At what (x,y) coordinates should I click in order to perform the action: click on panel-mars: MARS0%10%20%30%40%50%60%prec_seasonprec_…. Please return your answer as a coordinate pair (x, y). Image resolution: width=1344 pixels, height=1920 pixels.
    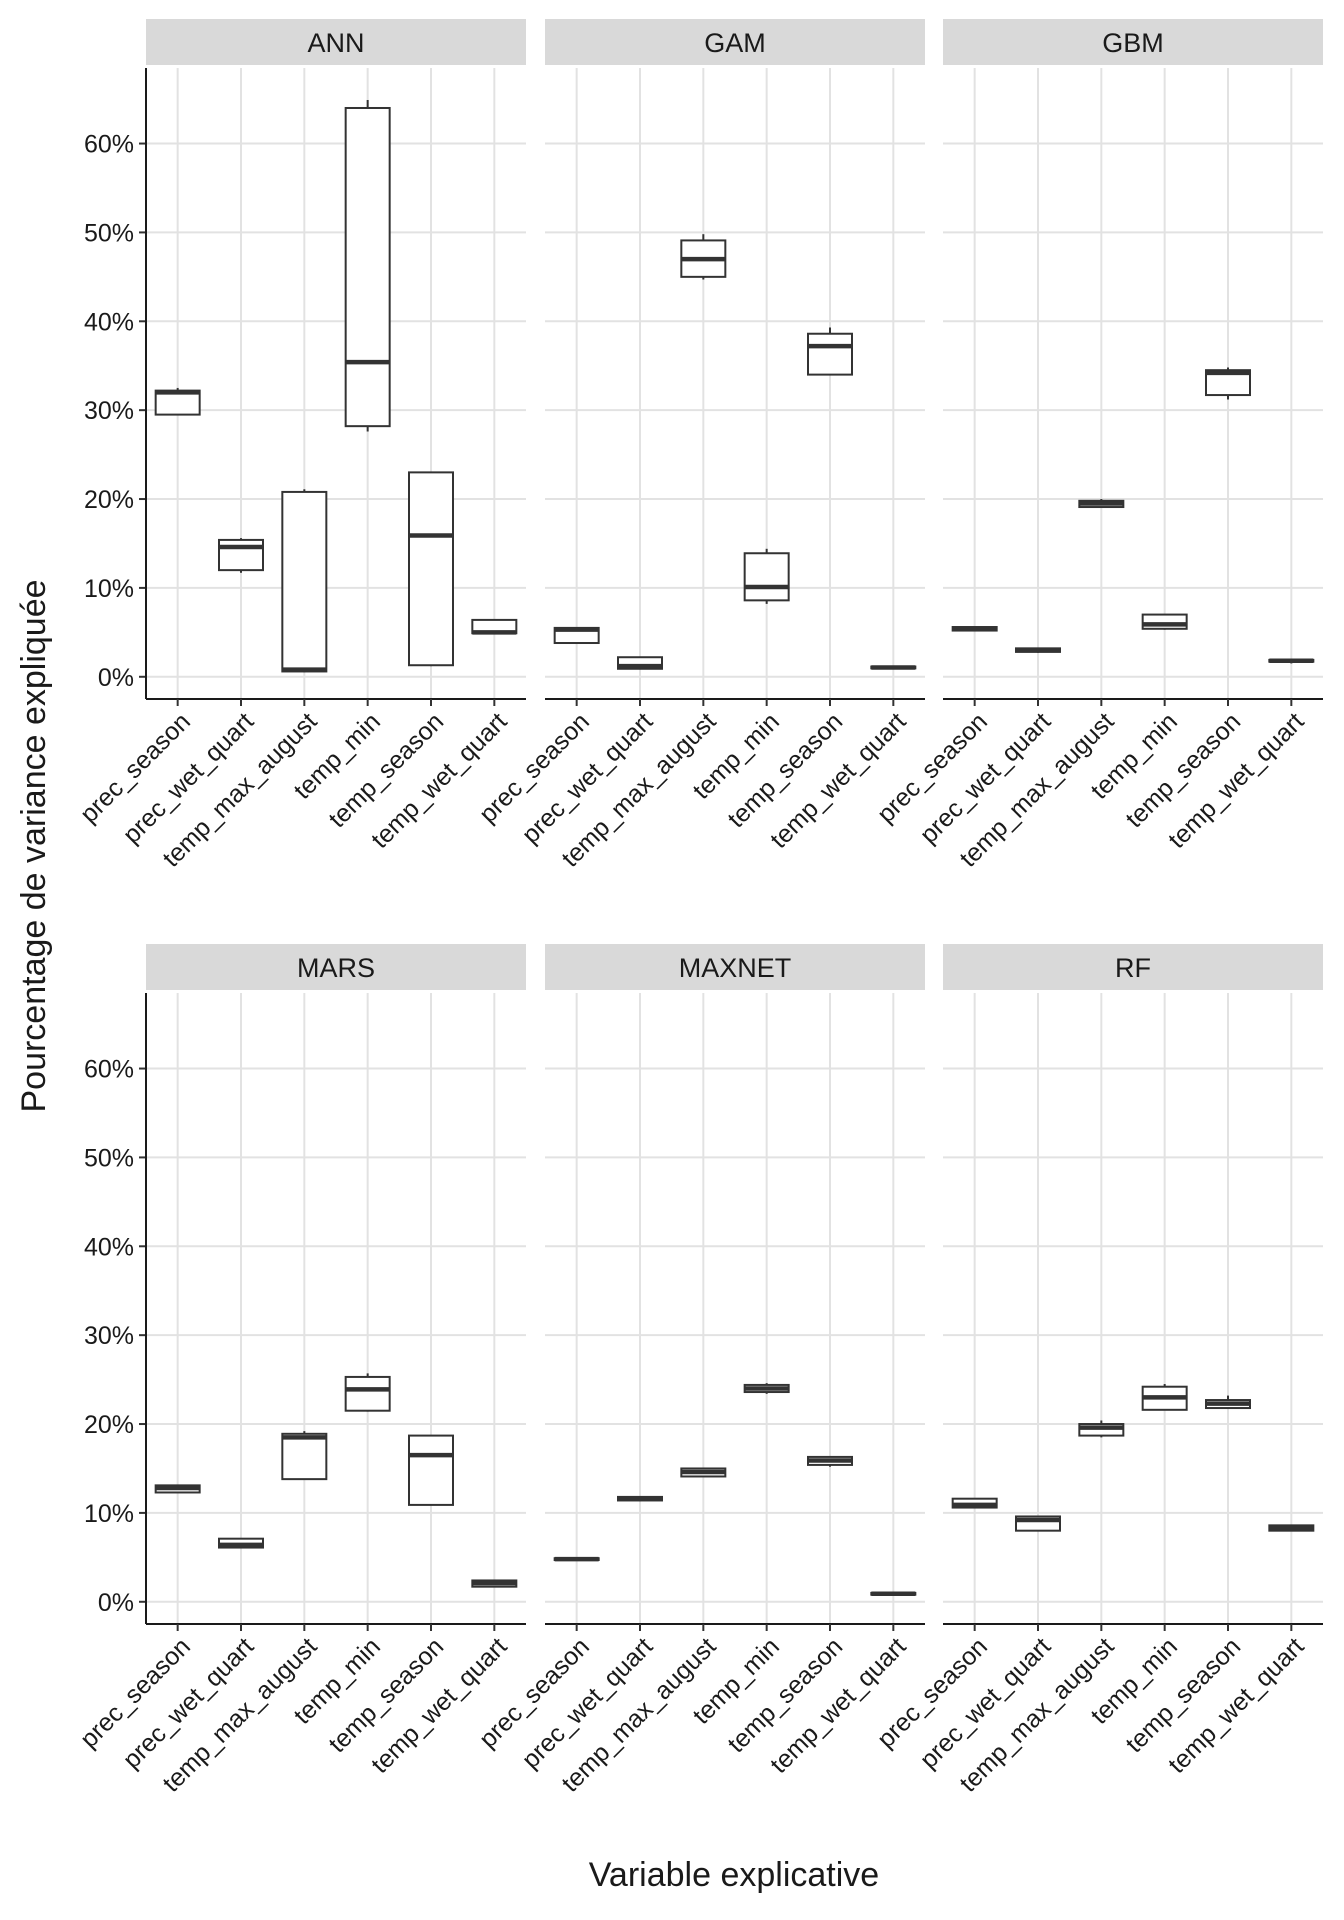
    Looking at the image, I should click on (300, 1371).